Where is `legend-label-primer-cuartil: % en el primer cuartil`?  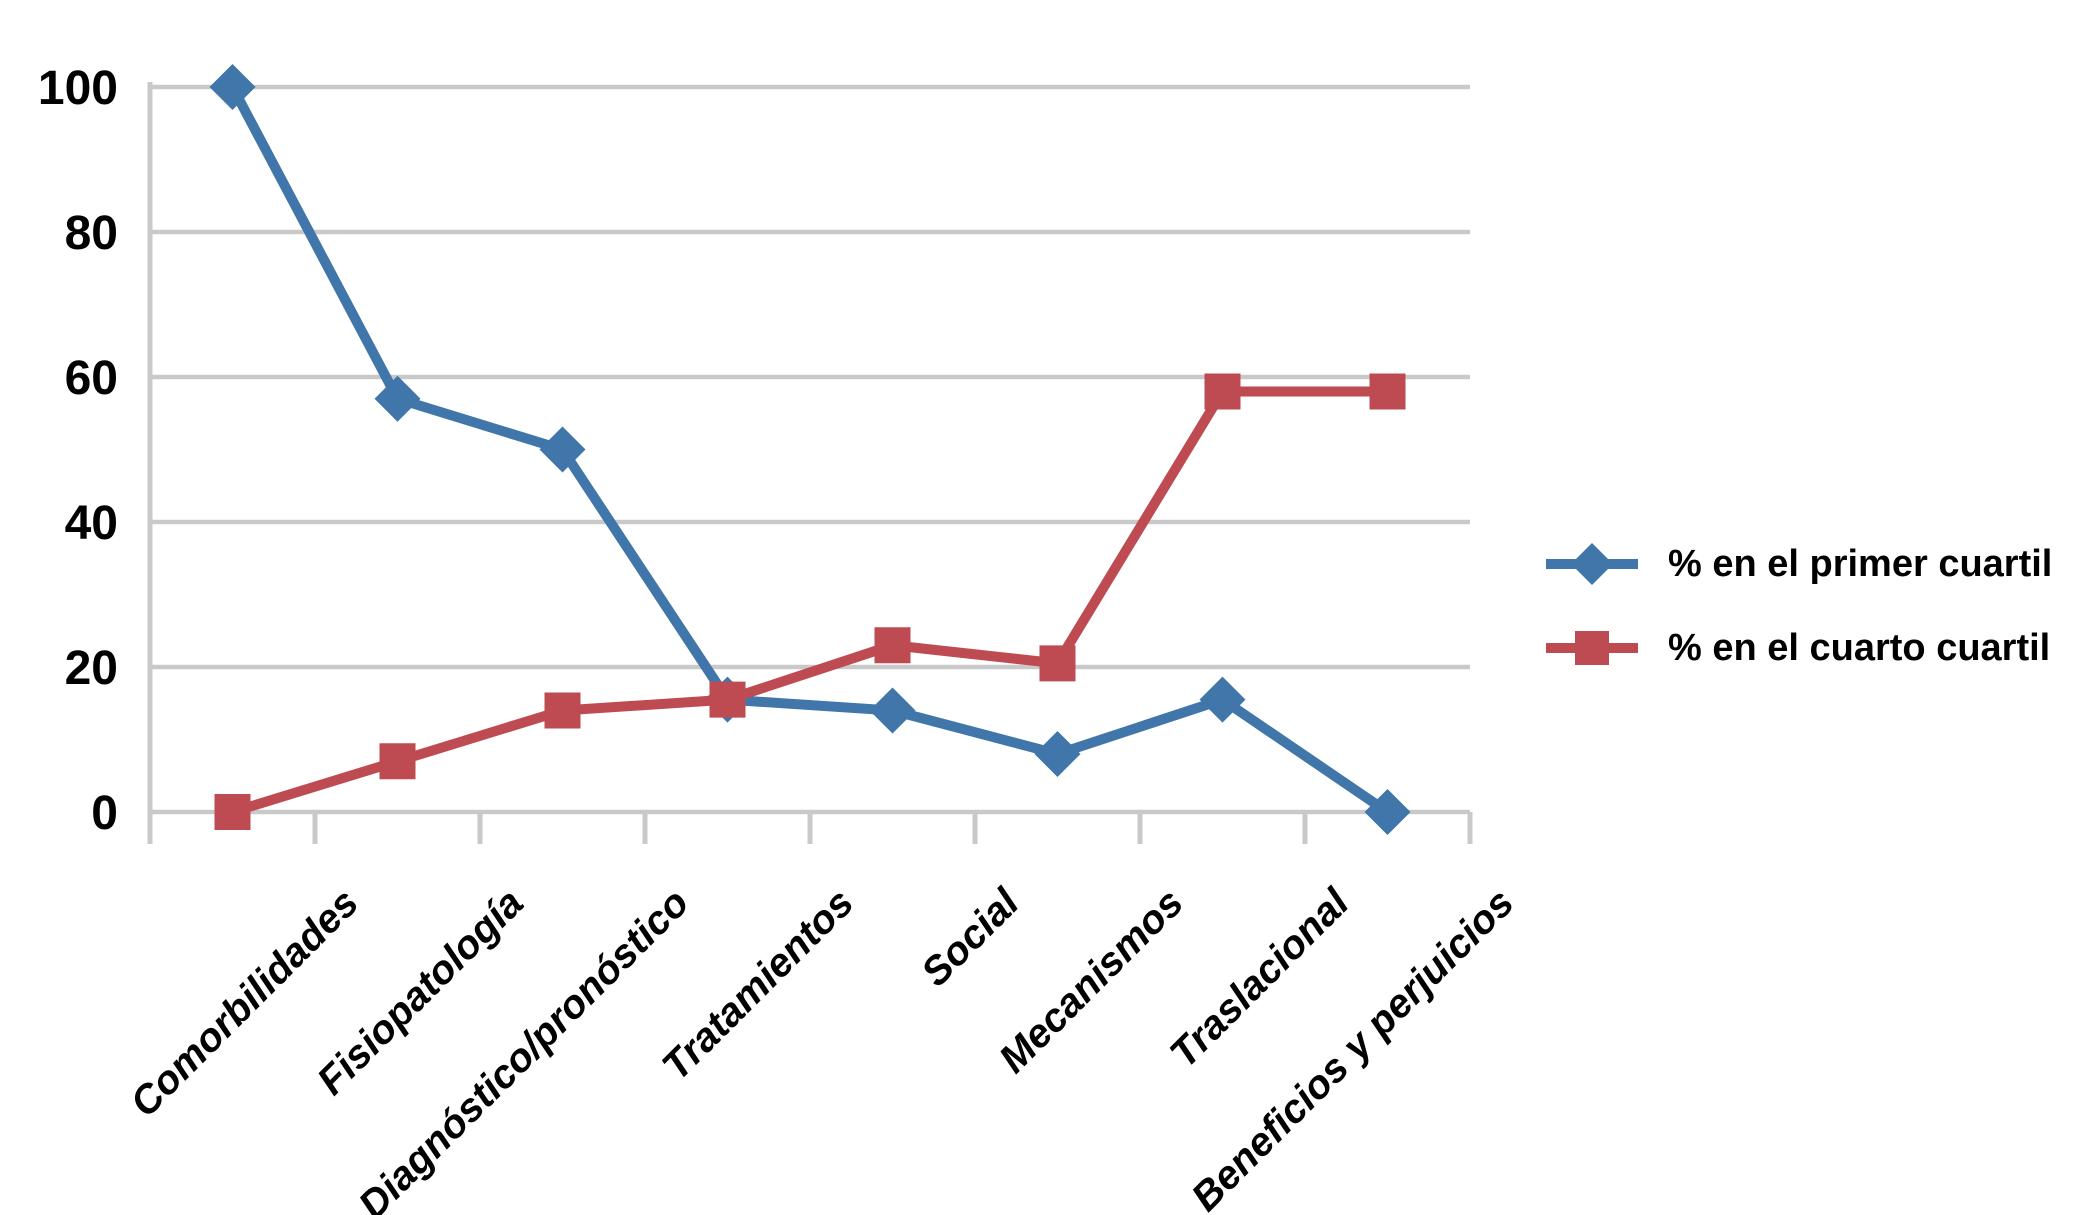 legend-label-primer-cuartil: % en el primer cuartil is located at coordinates (1860, 564).